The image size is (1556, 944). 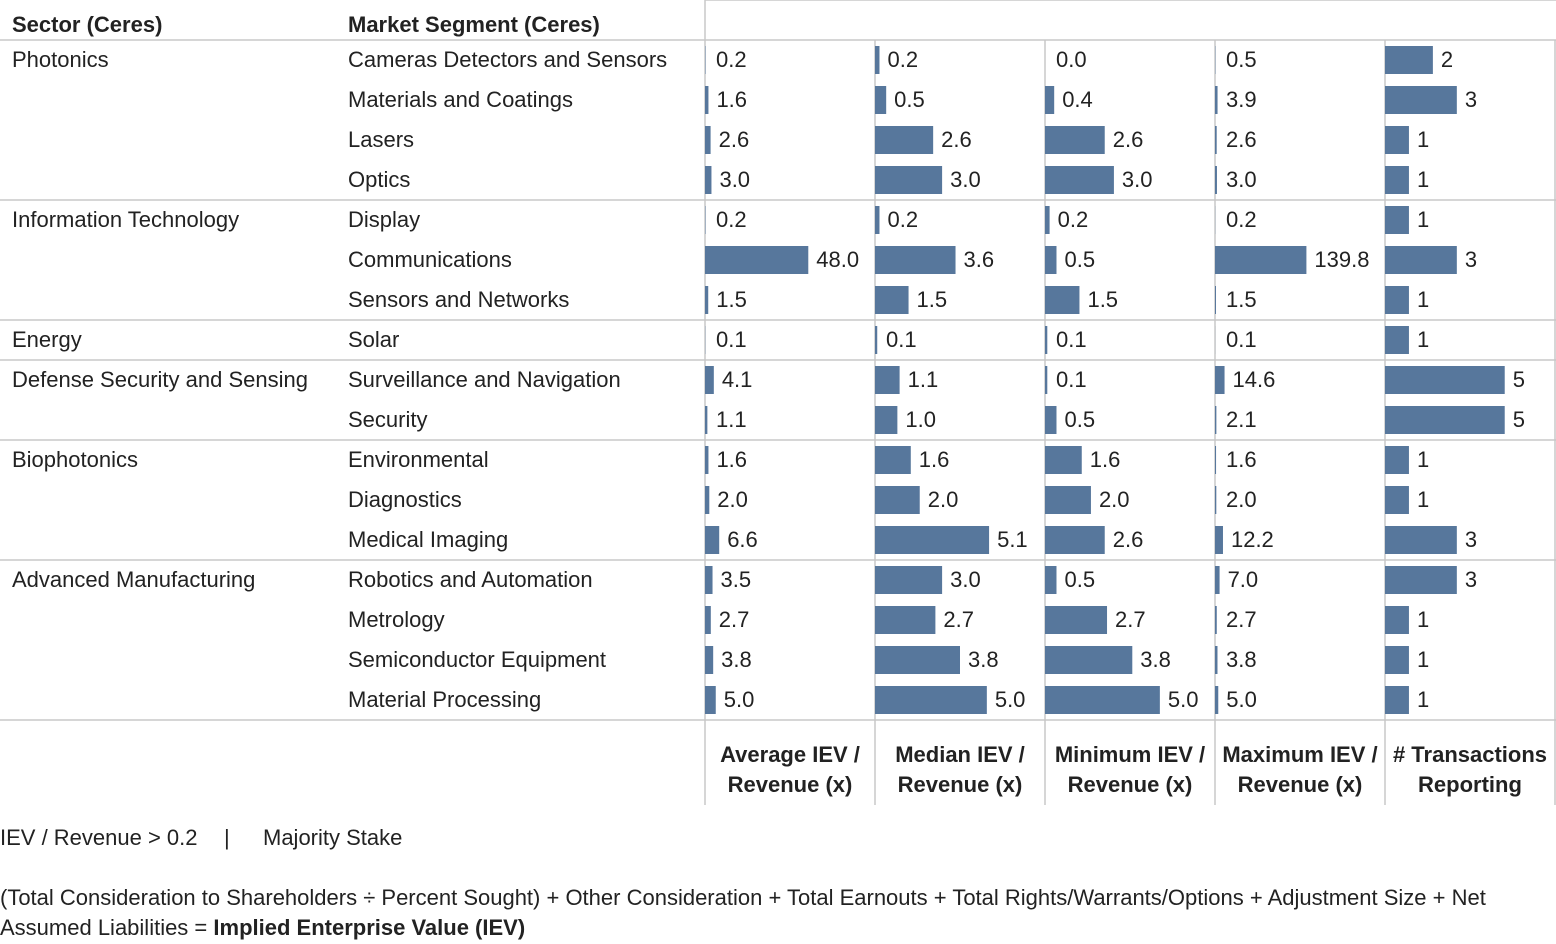 What do you see at coordinates (477, 659) in the screenshot?
I see `segment-label: Semiconductor Equipment` at bounding box center [477, 659].